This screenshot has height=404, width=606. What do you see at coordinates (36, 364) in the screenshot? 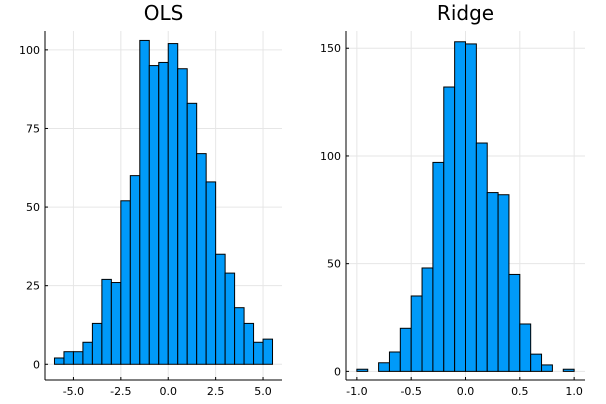
I see `ols-ytick-label: 0` at bounding box center [36, 364].